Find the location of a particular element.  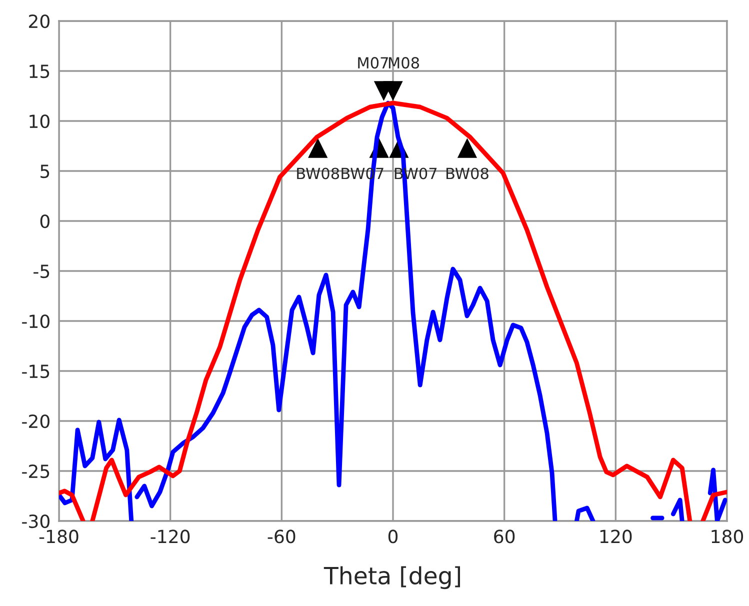

annotation: M07 is located at coordinates (373, 63).